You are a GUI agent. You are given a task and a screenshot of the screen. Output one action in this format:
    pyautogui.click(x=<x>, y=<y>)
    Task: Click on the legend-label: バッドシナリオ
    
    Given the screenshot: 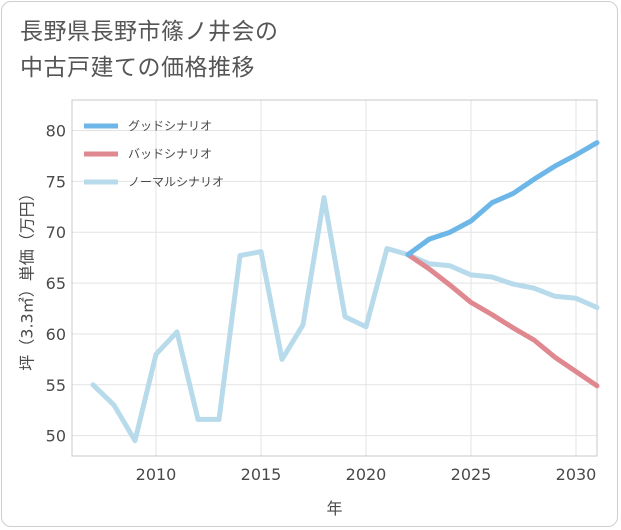 What is the action you would take?
    pyautogui.click(x=170, y=154)
    